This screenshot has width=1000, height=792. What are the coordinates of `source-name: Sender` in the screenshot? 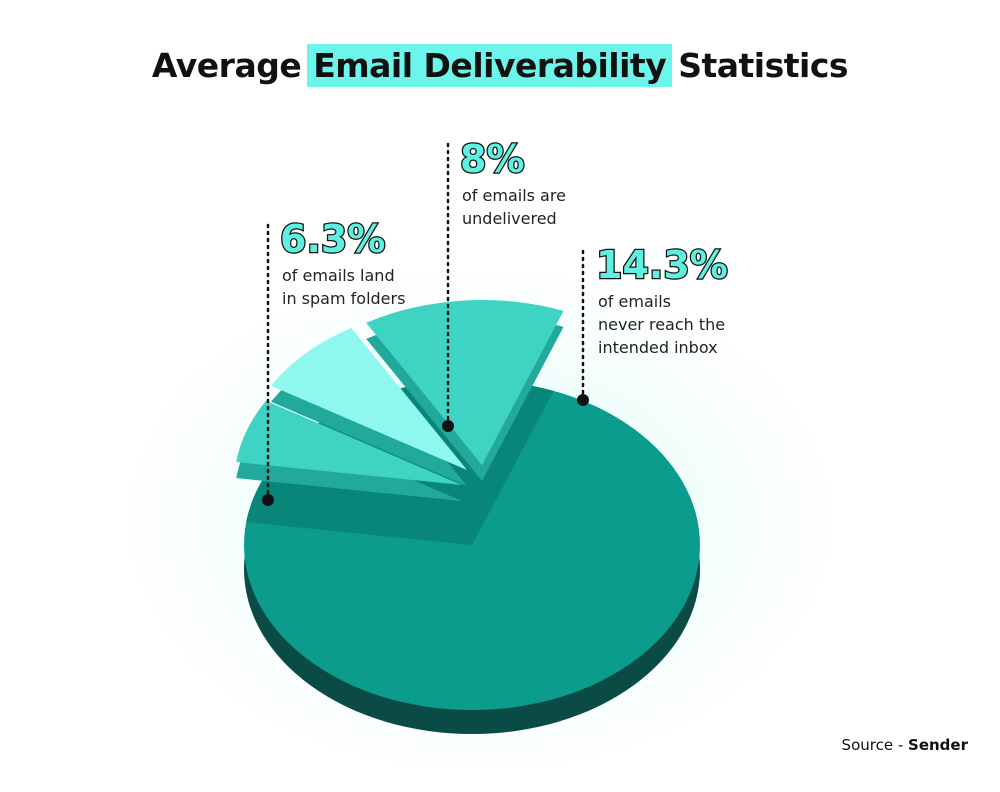 It's located at (938, 745).